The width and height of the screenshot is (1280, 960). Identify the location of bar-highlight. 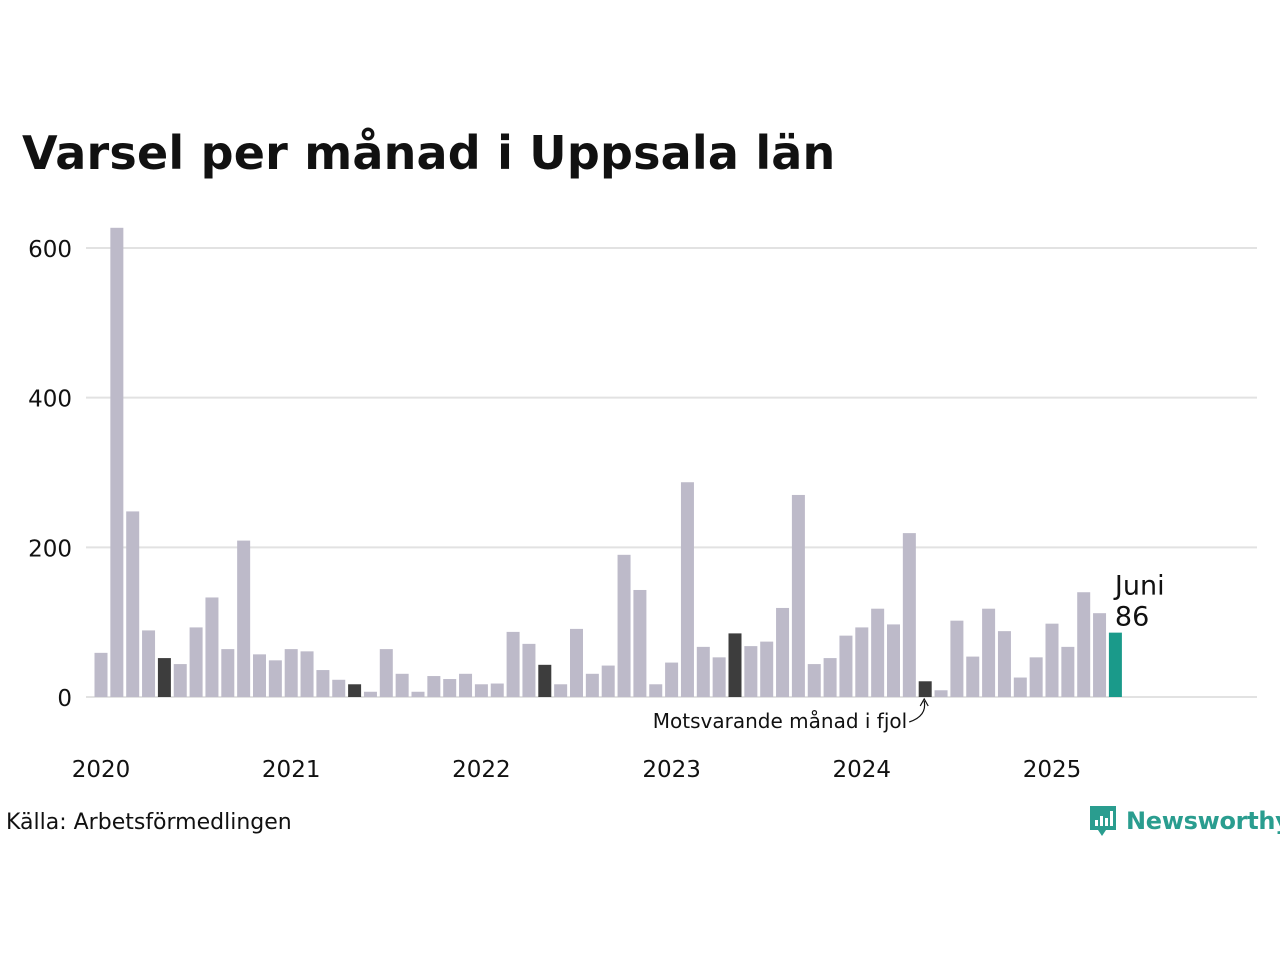
(1115, 664).